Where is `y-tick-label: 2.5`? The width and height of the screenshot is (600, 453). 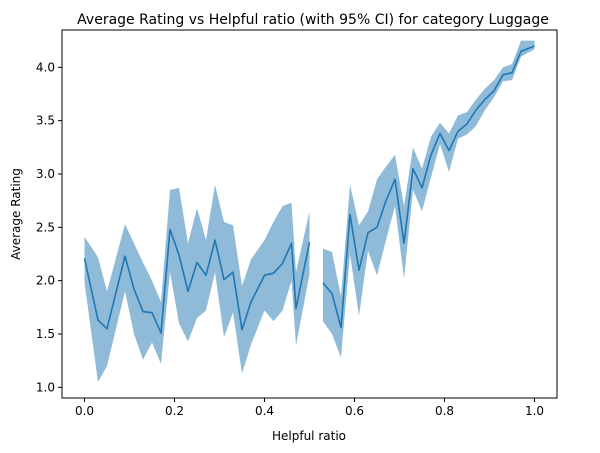 y-tick-label: 2.5 is located at coordinates (45, 227).